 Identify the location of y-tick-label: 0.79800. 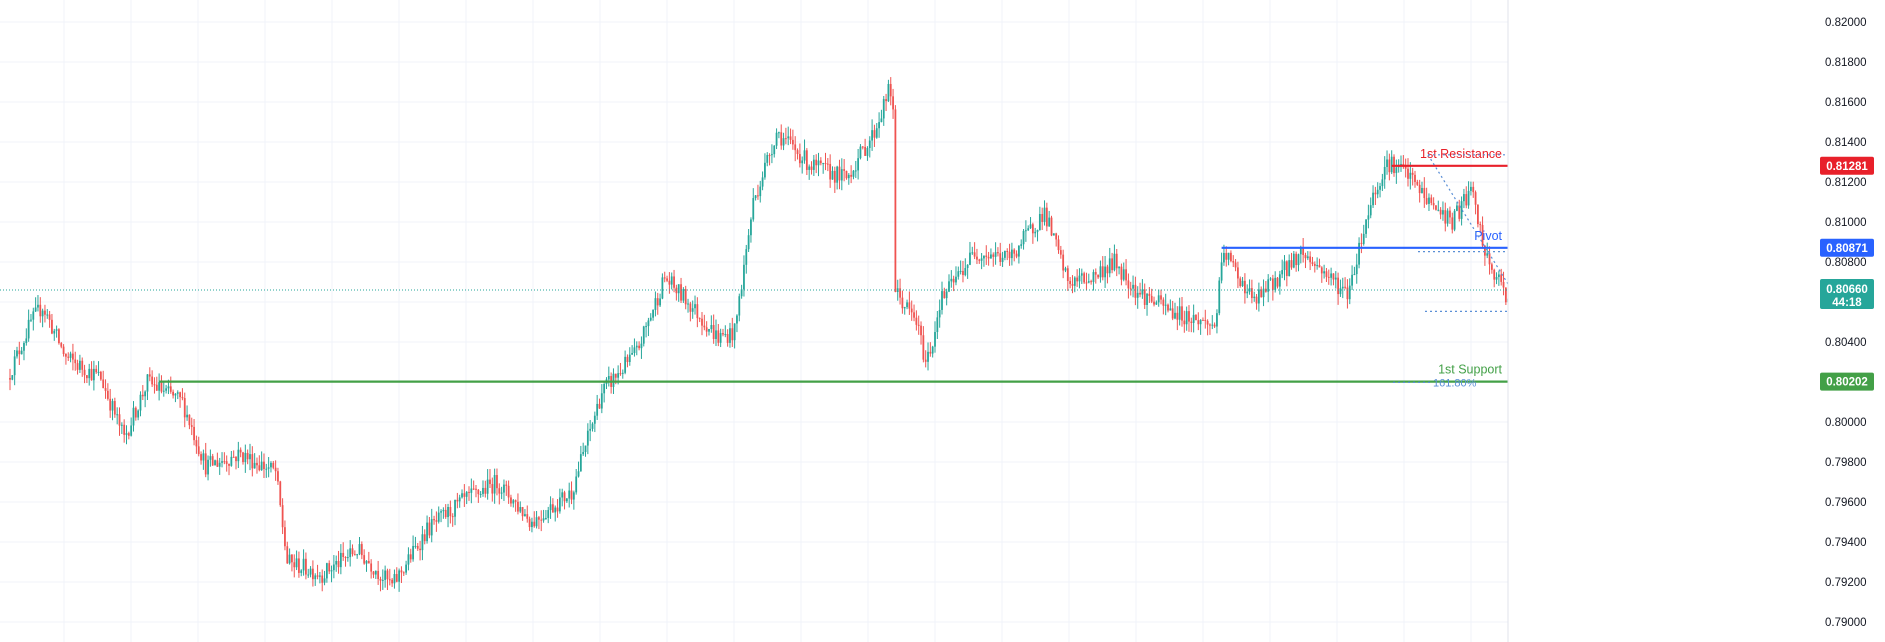
(1846, 463).